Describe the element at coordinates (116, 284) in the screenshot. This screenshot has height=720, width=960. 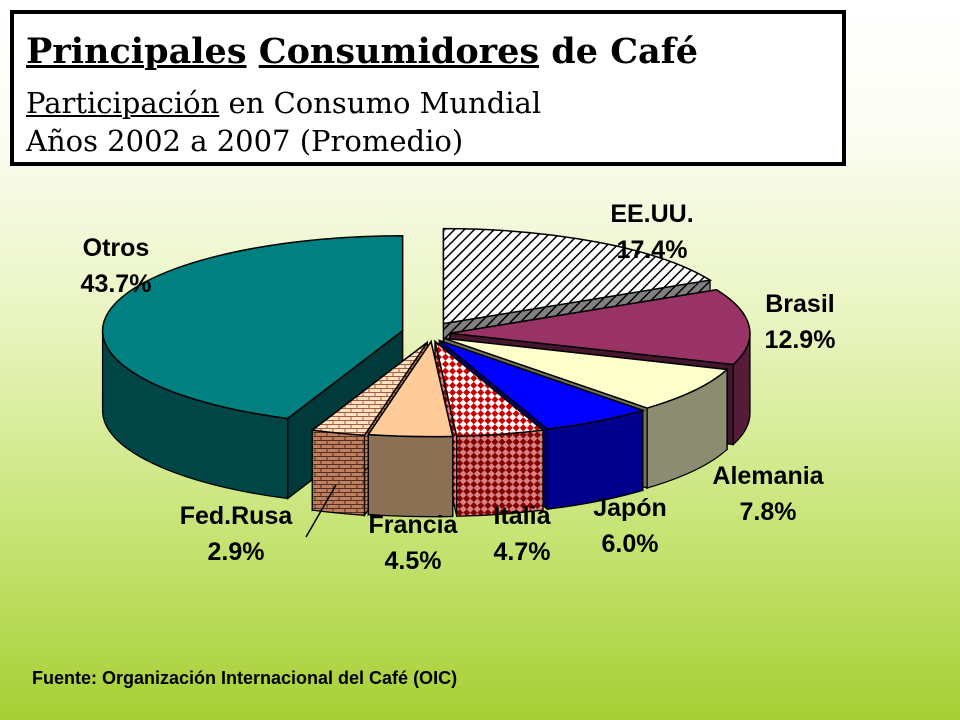
I see `value-label-otros: 43.7%` at that location.